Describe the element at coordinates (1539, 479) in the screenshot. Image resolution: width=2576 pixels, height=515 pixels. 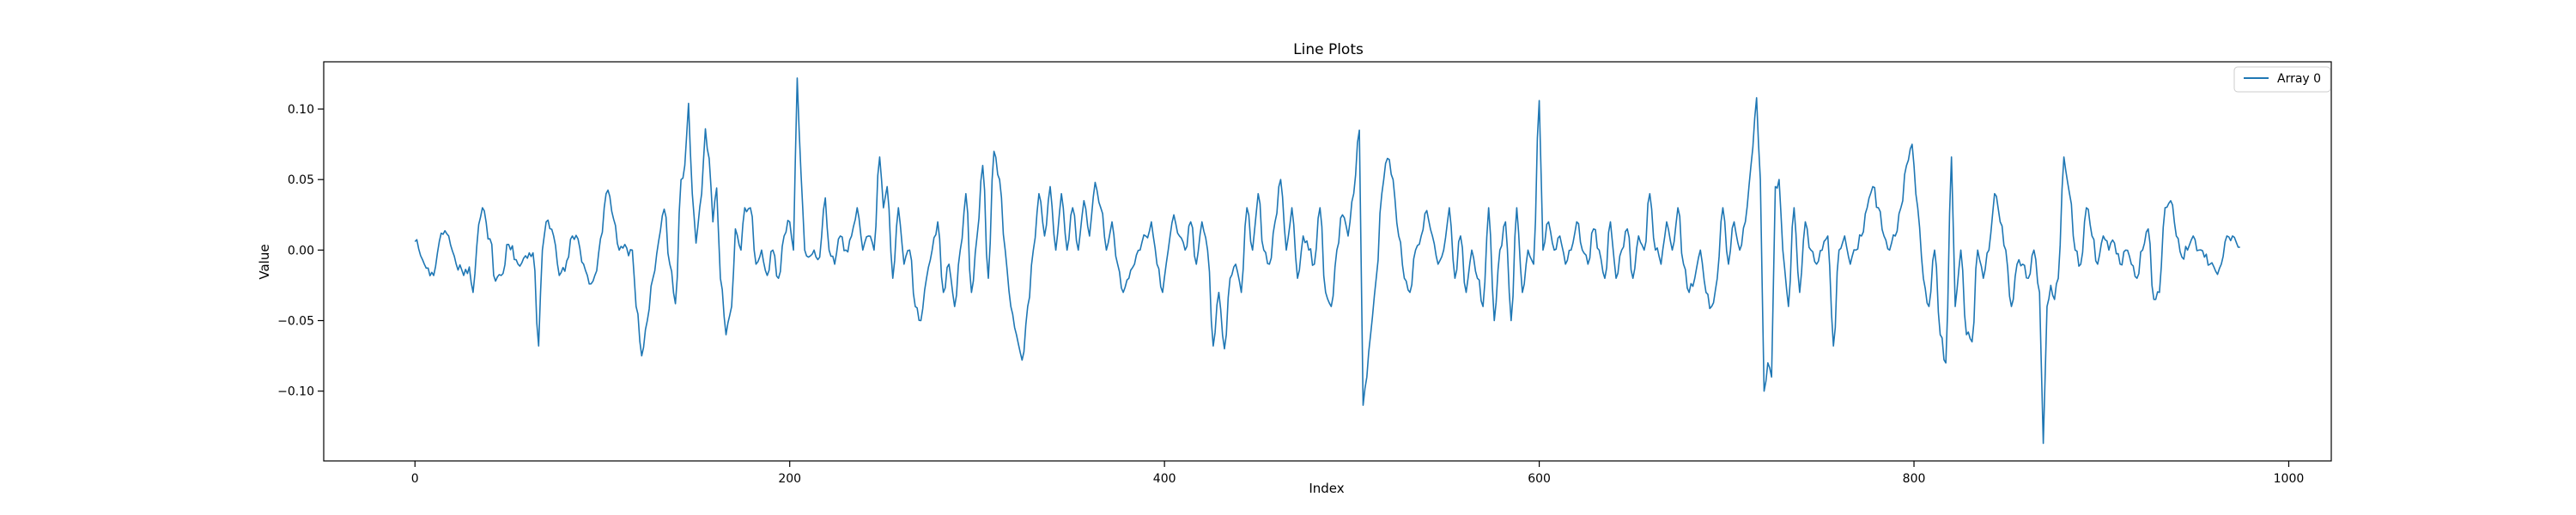
I see `x-tick-label: 600` at that location.